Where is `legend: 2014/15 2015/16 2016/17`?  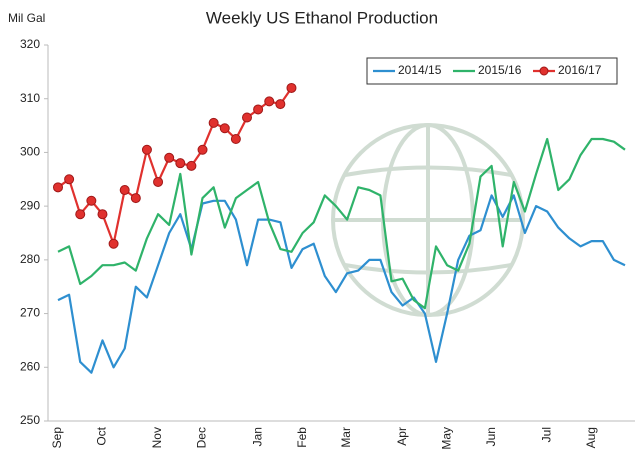 legend: 2014/15 2015/16 2016/17 is located at coordinates (492, 71).